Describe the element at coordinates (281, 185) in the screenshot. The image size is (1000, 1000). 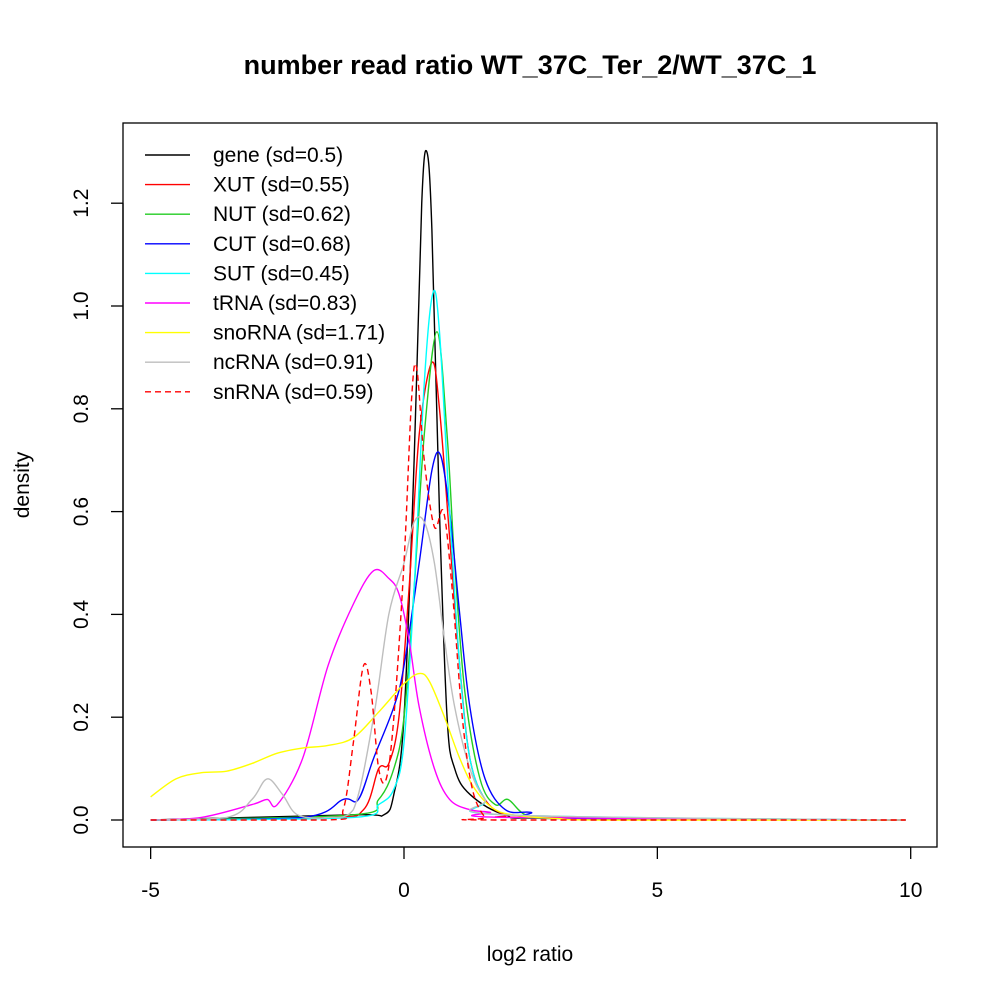
I see `legend-label: XUT (sd=0.55)` at that location.